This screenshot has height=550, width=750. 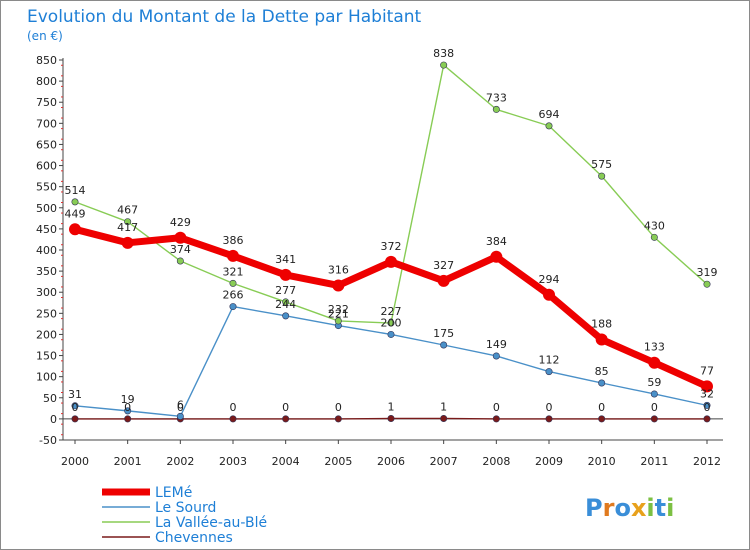 What do you see at coordinates (53, 419) in the screenshot?
I see `y-tick-label: 0` at bounding box center [53, 419].